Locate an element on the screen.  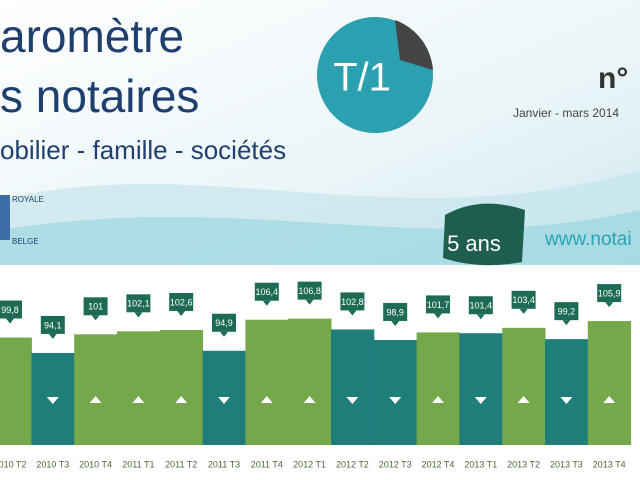
x-tick-label: 2012 T3 is located at coordinates (395, 464).